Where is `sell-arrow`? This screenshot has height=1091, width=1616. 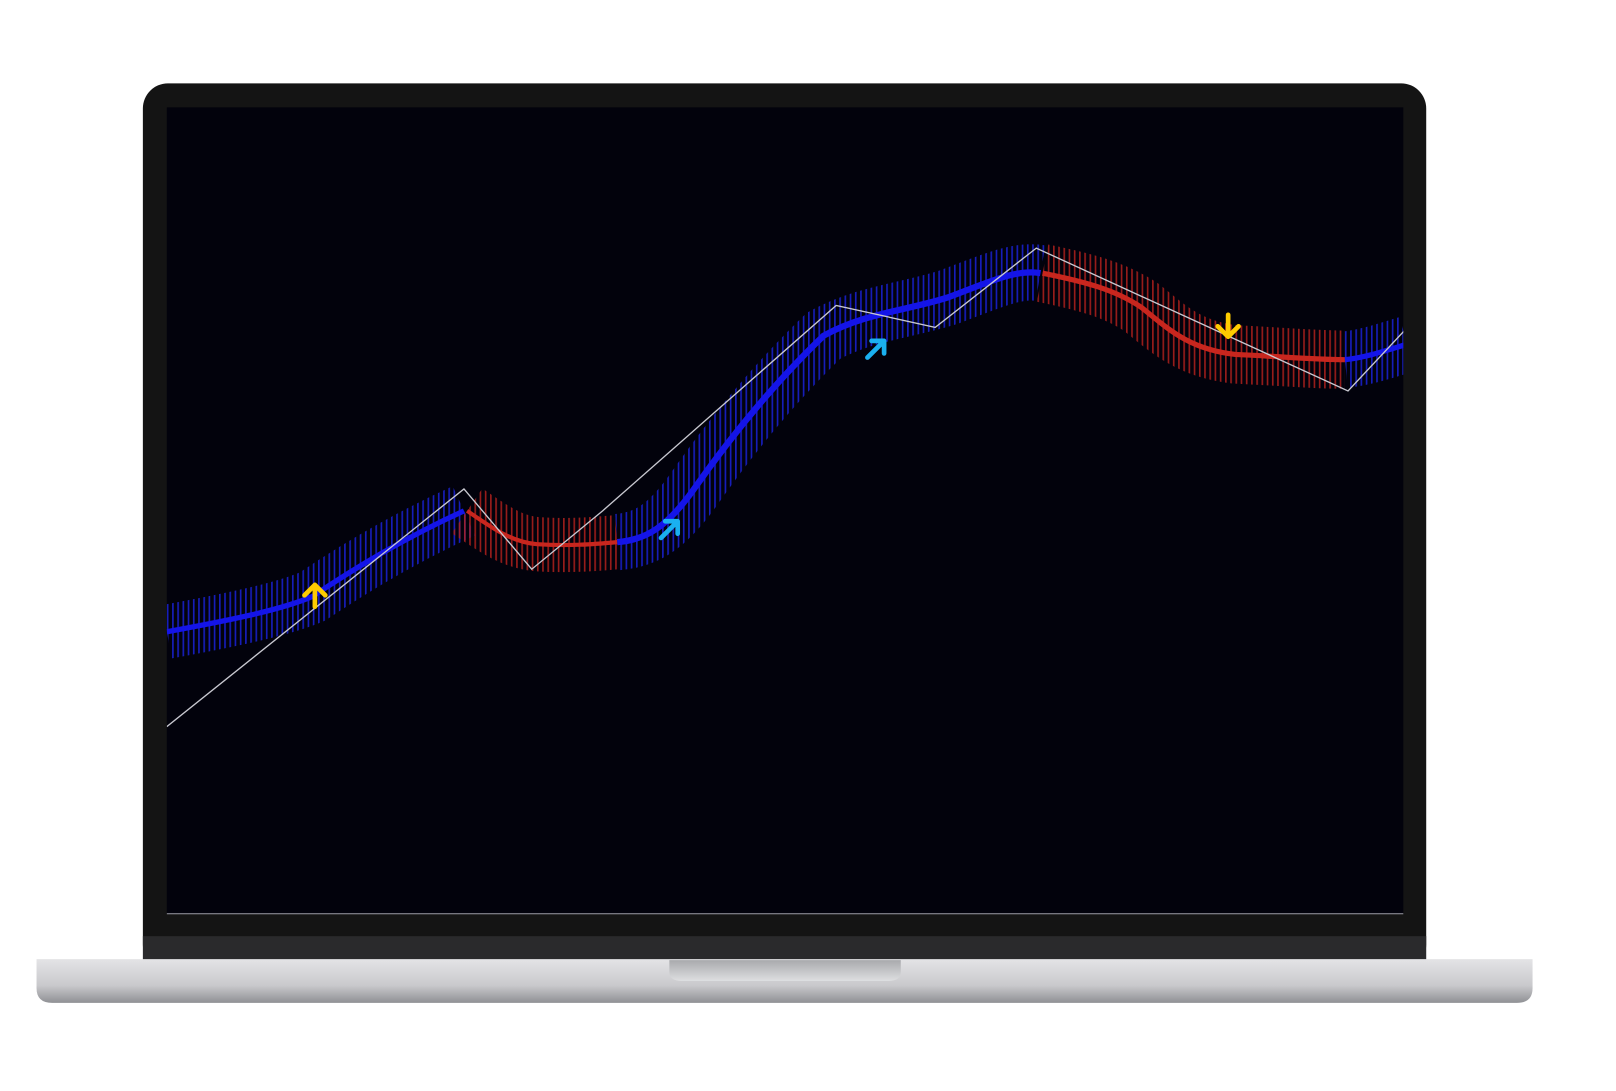
sell-arrow is located at coordinates (1228, 326).